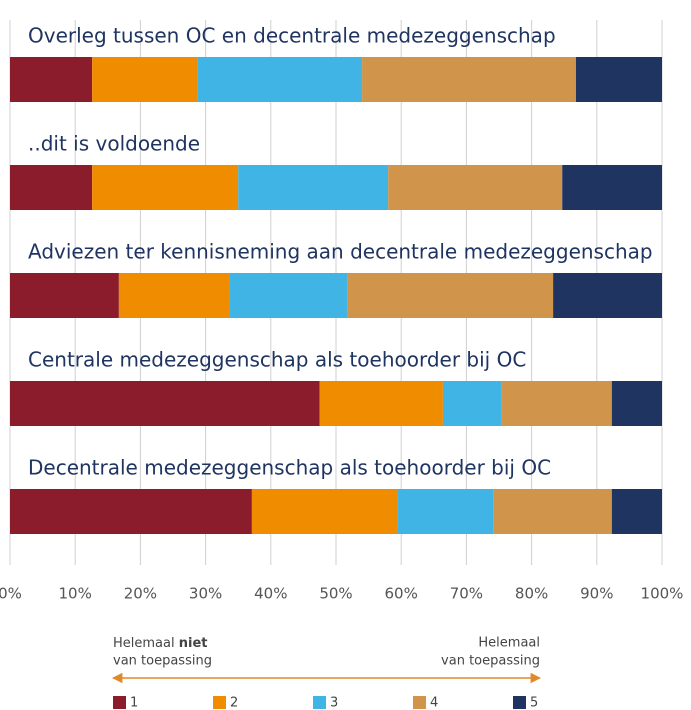 The width and height of the screenshot is (691, 710). I want to click on x-tick-label: 100%, so click(662, 594).